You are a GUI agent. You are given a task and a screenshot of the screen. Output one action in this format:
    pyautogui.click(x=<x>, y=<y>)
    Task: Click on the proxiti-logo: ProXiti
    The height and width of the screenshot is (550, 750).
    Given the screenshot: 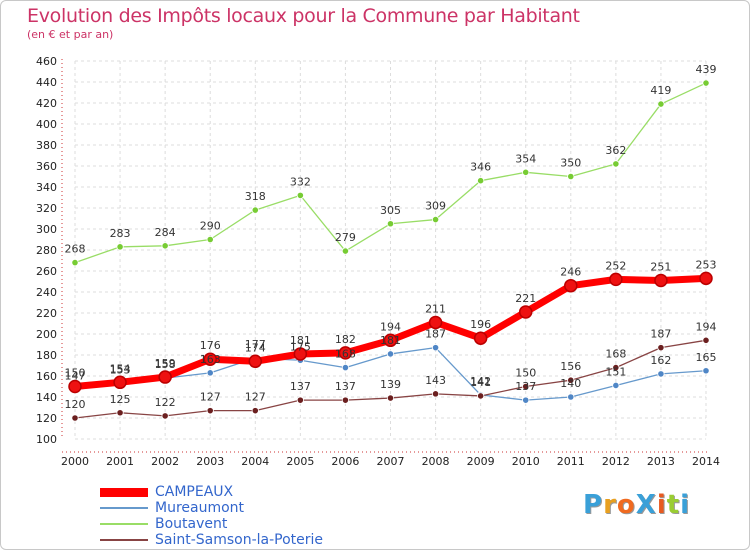 What is the action you would take?
    pyautogui.click(x=636, y=505)
    